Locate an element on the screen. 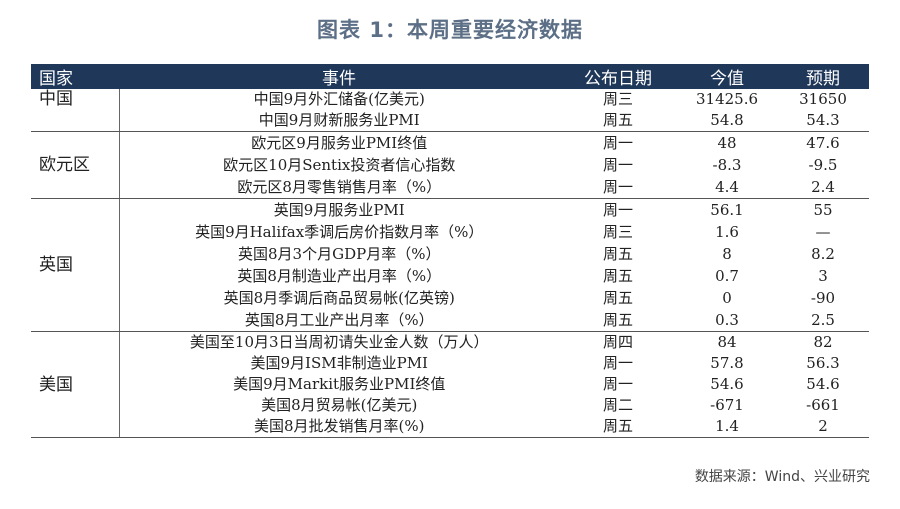 This screenshot has height=509, width=900. forecast-cell: 47.6 is located at coordinates (823, 143).